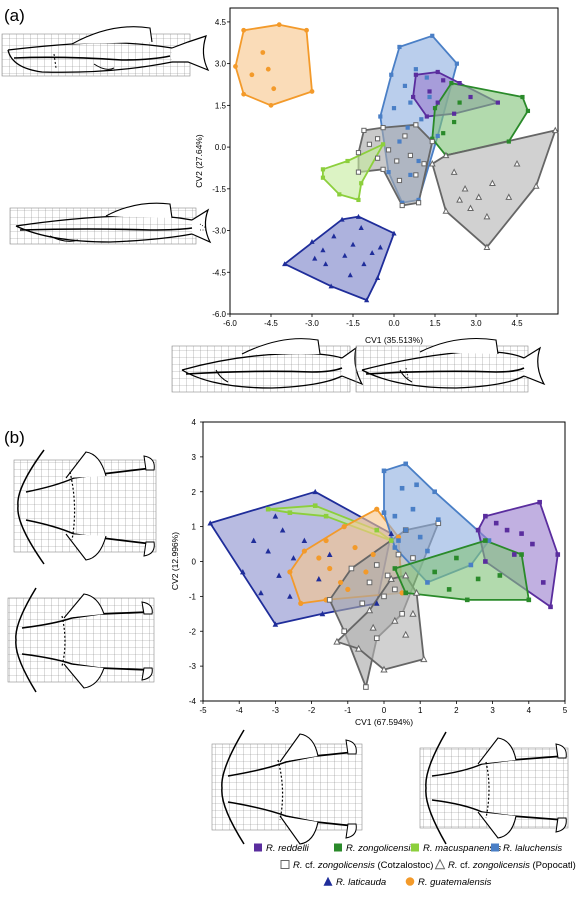  Describe the element at coordinates (461, 882) in the screenshot. I see `legend-species: guatemalensis` at that location.